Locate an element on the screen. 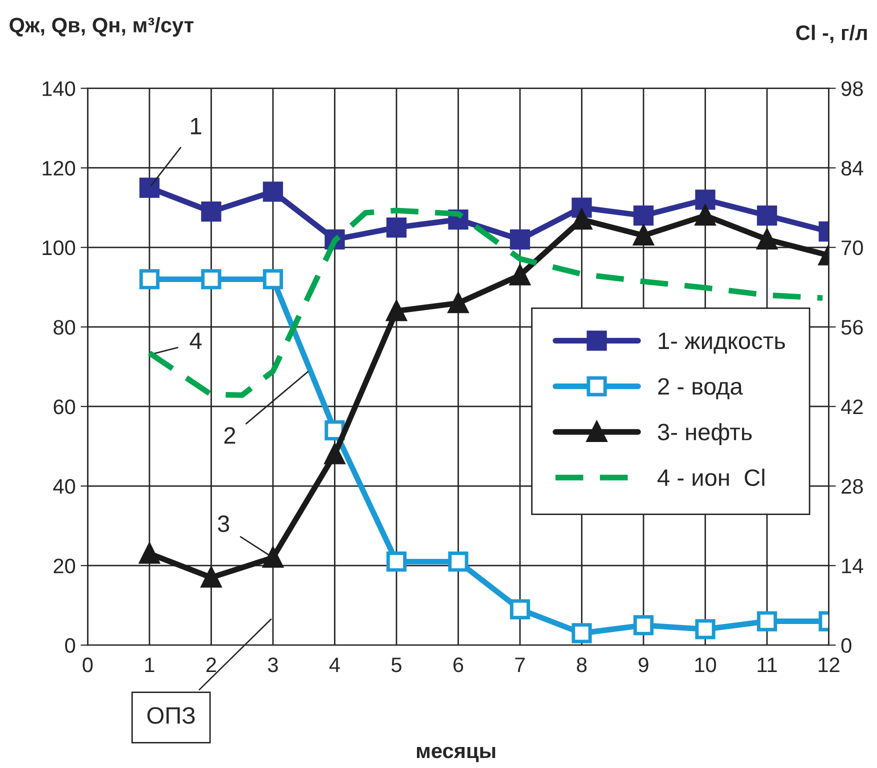 This screenshot has height=768, width=877. y2-tick-label: 28 is located at coordinates (852, 486).